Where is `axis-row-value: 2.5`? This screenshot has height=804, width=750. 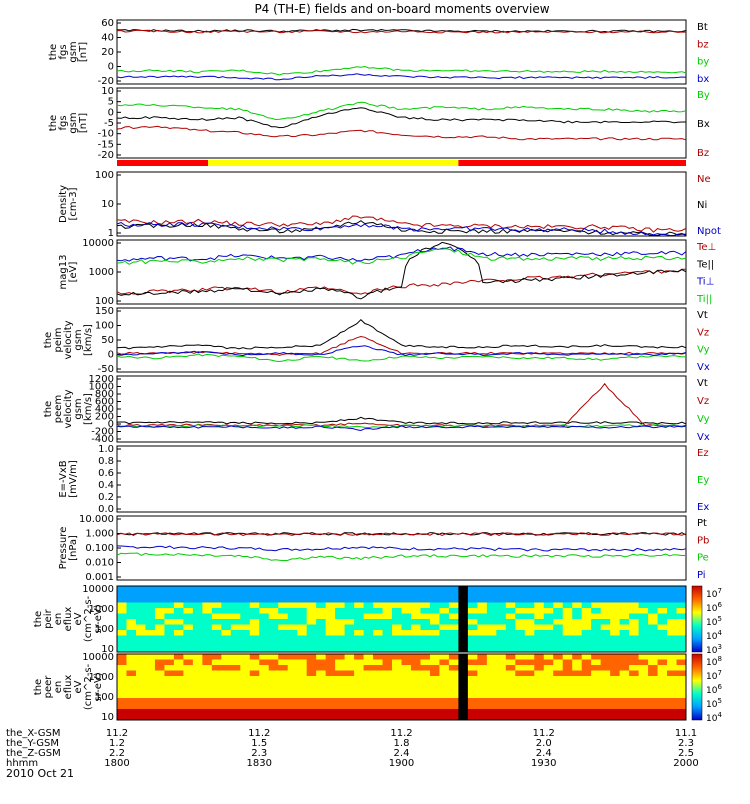
axis-row-value: 2.5 is located at coordinates (686, 753).